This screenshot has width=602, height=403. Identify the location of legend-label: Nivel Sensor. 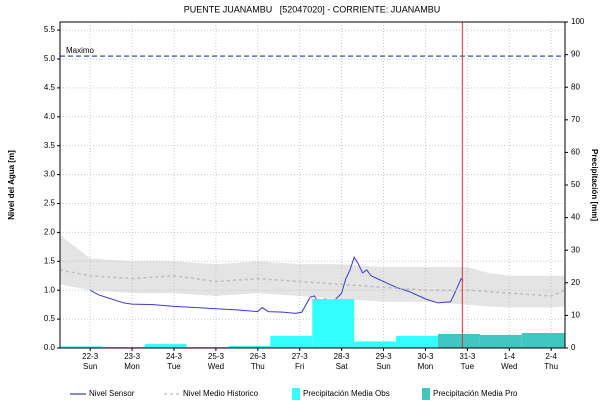
(112, 393).